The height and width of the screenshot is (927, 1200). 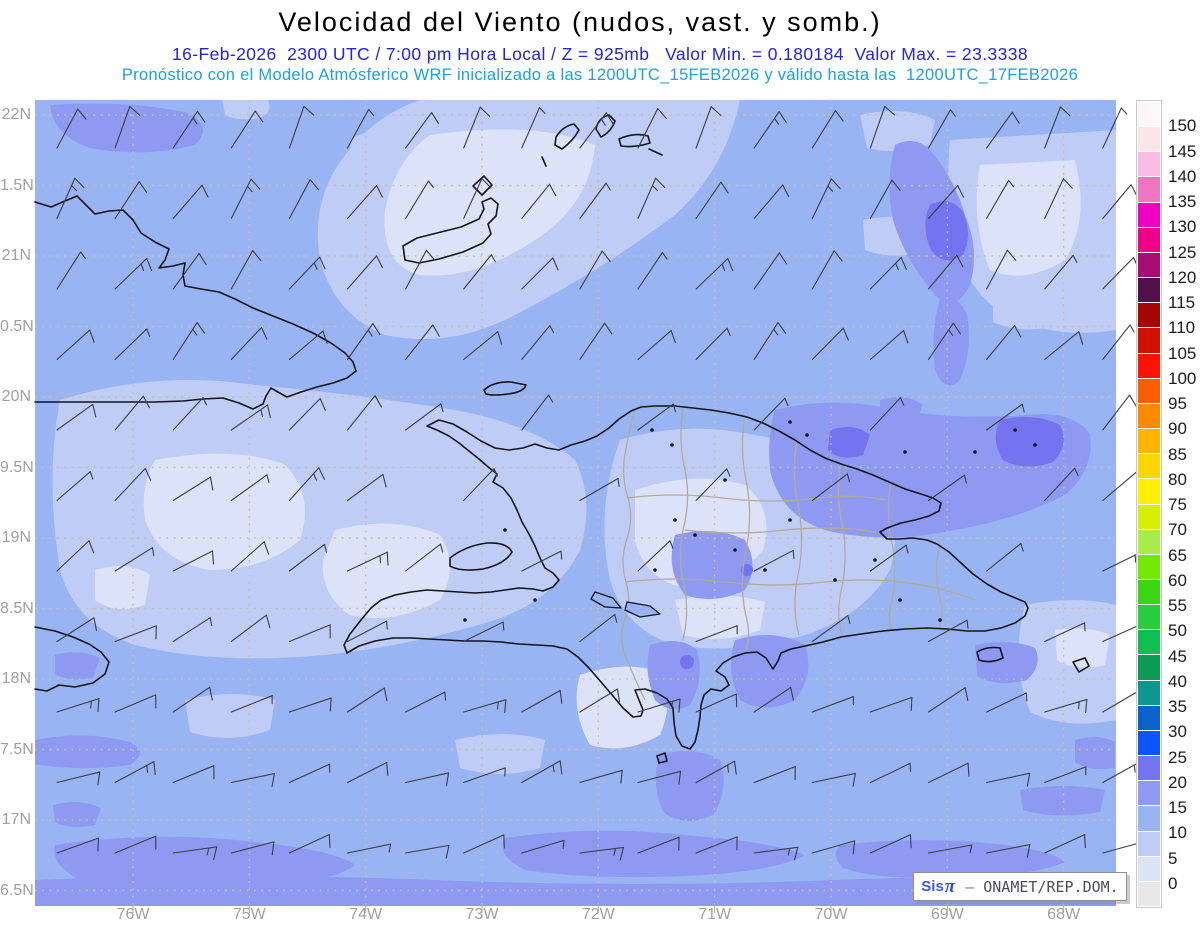 I want to click on colorbar-tick-label: 135, so click(x=1182, y=201).